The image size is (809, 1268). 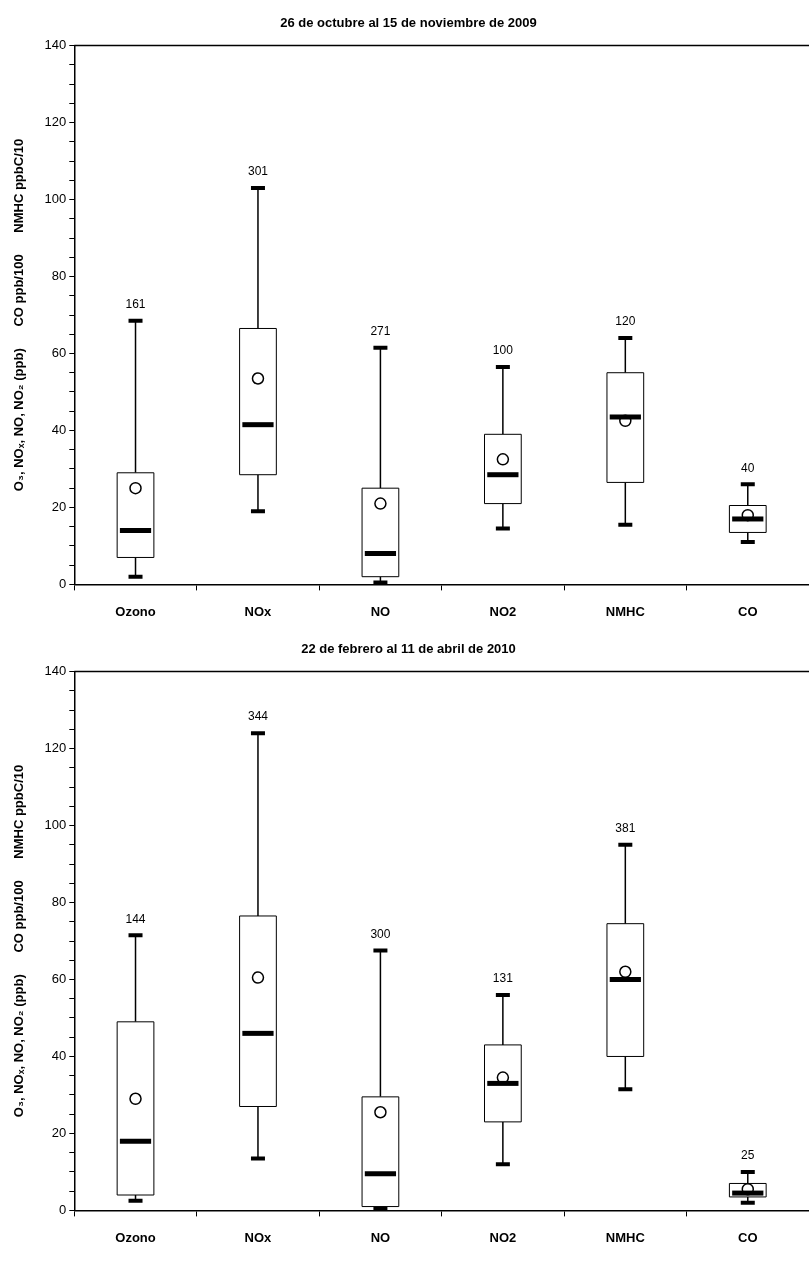 What do you see at coordinates (625, 321) in the screenshot?
I see `annotation: 120` at bounding box center [625, 321].